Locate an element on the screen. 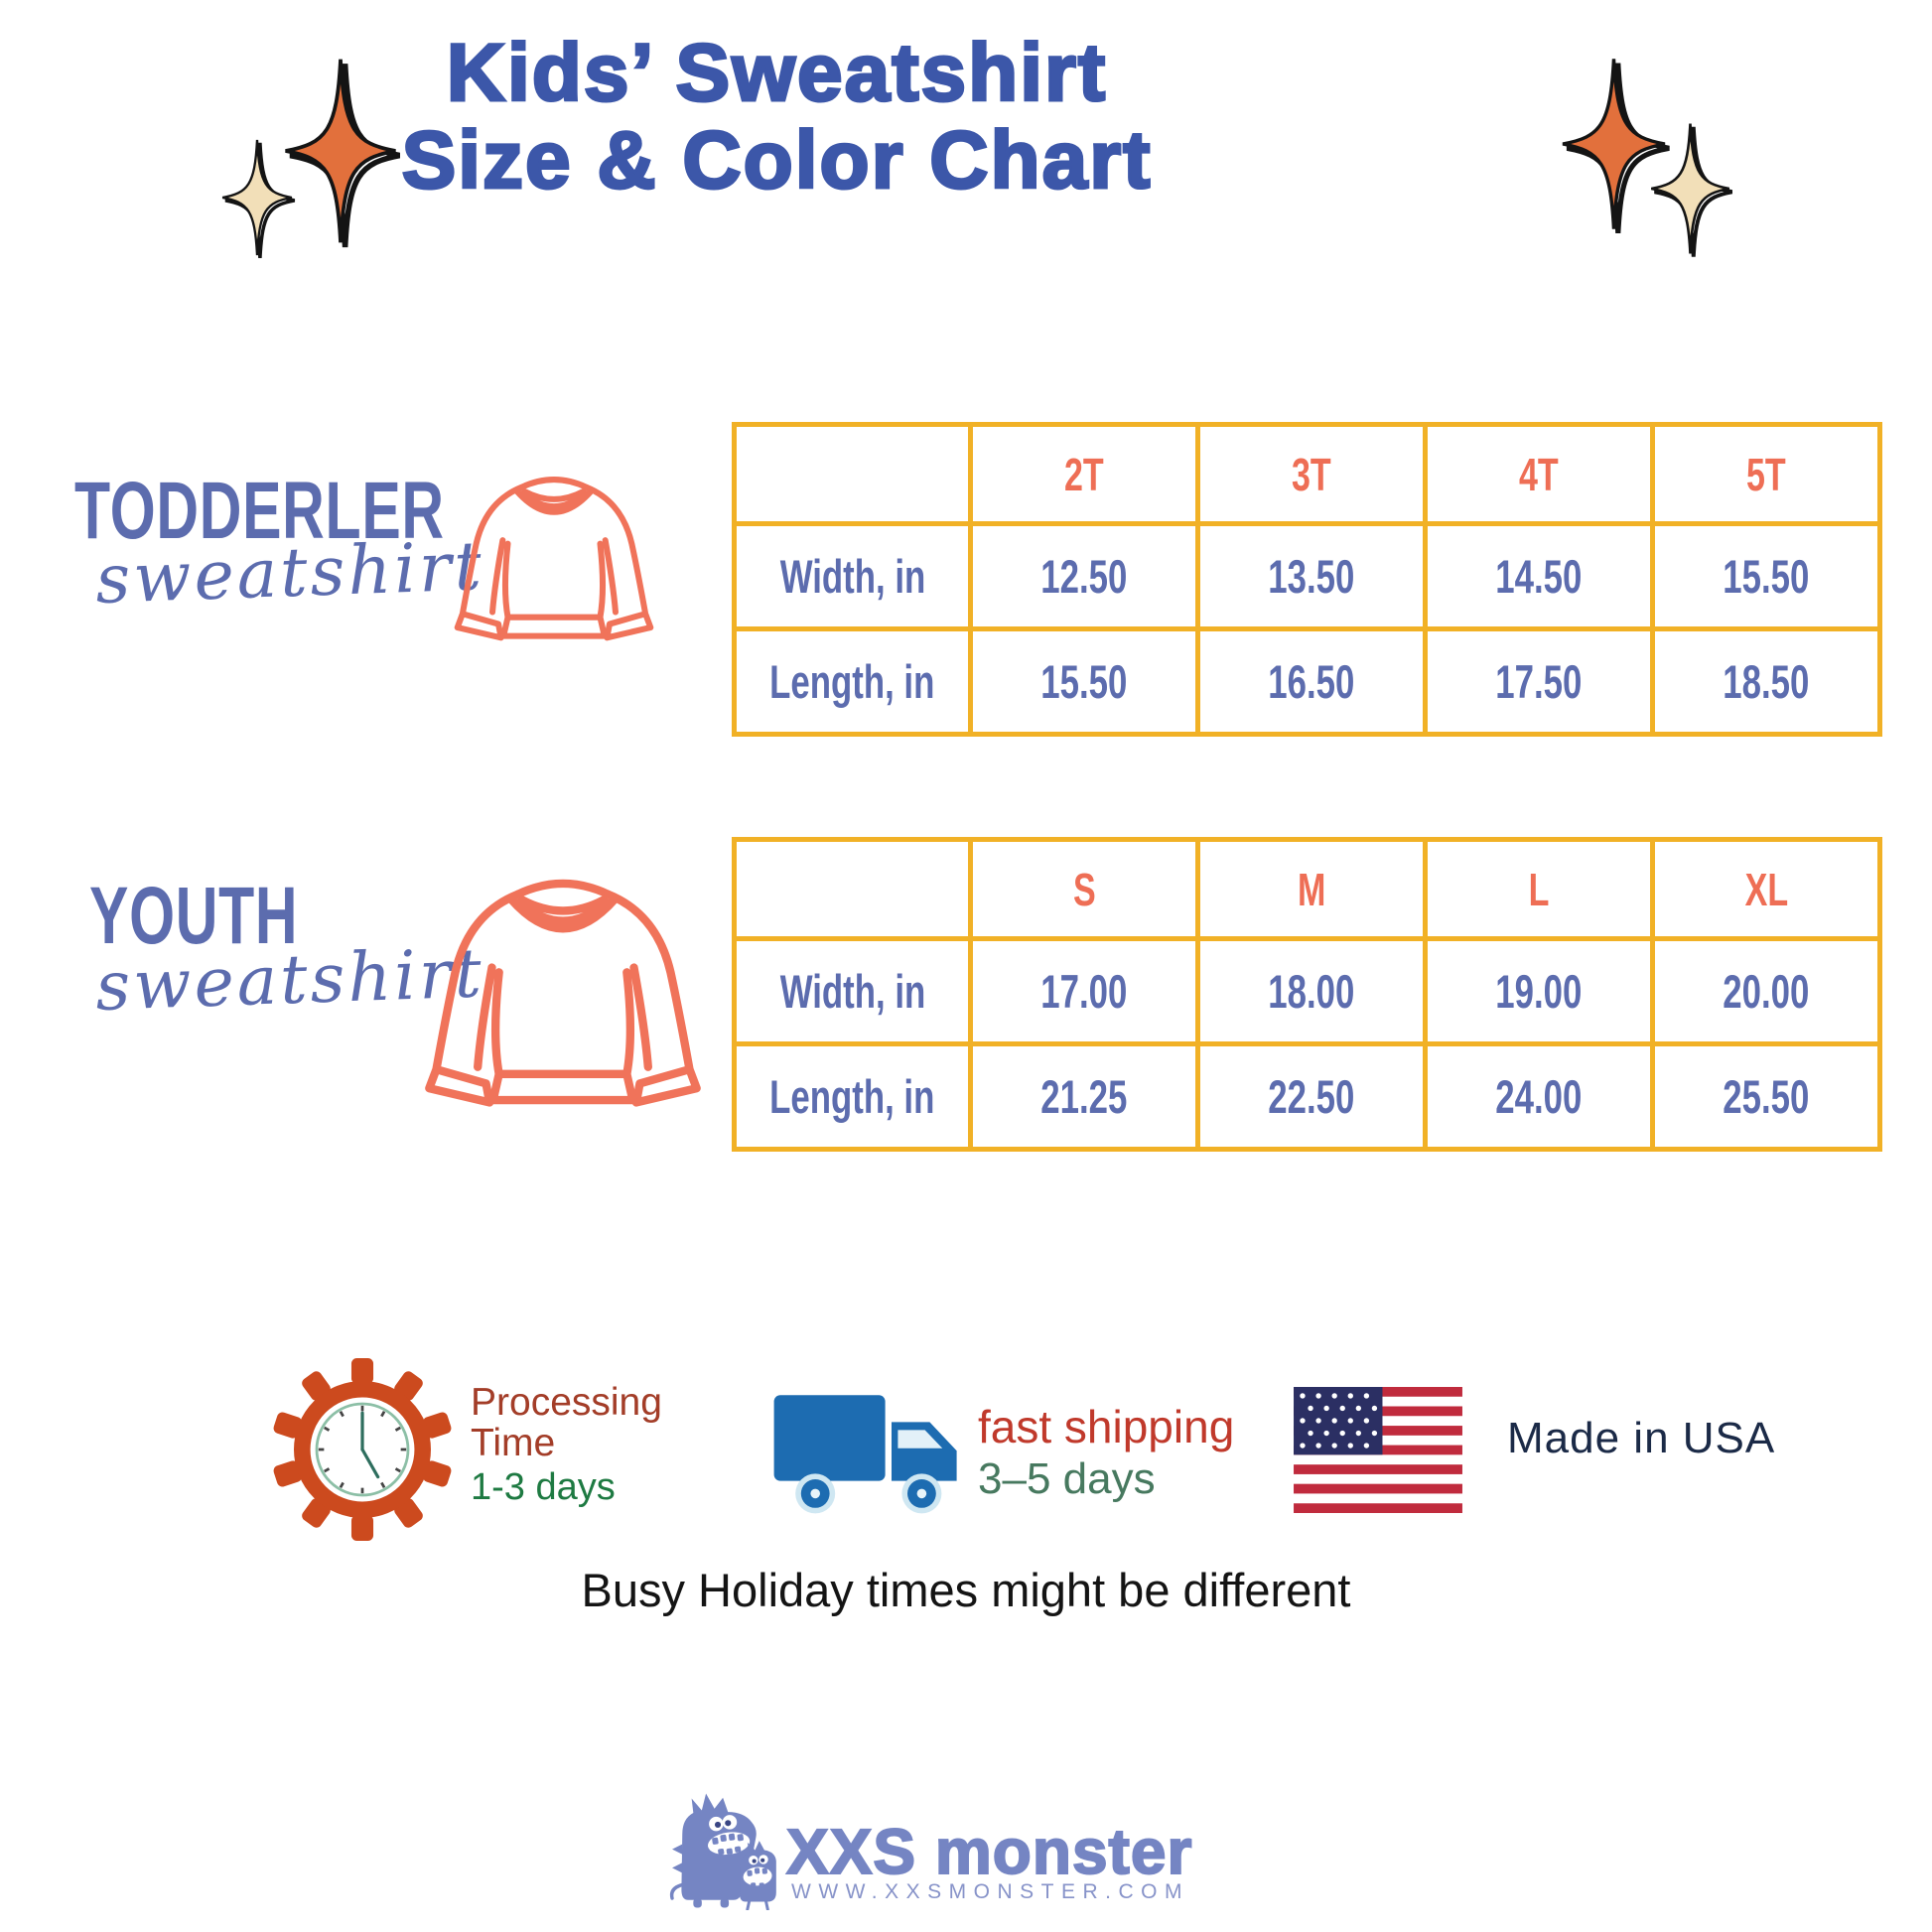 Image resolution: width=1932 pixels, height=1932 pixels. value-cell: 25.50 is located at coordinates (1766, 1096).